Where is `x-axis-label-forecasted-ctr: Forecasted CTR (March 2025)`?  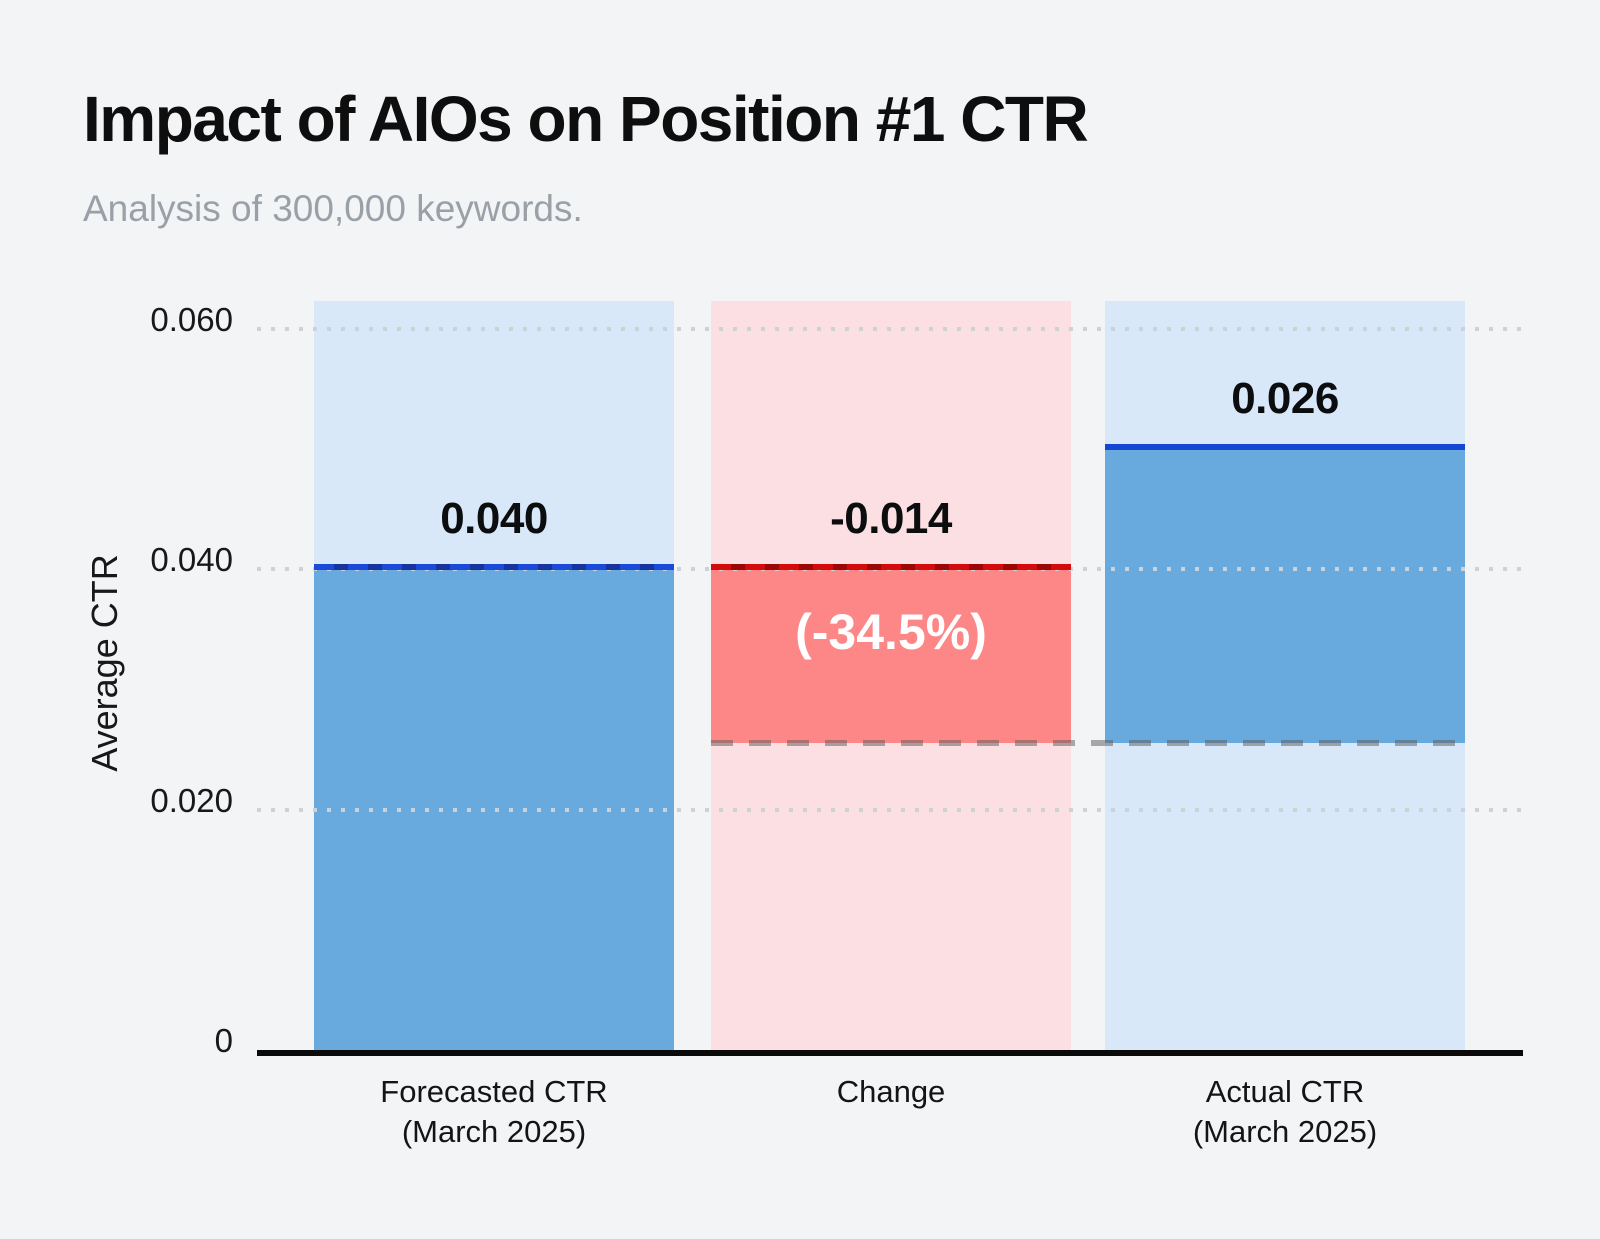 x-axis-label-forecasted-ctr: Forecasted CTR (March 2025) is located at coordinates (494, 1111).